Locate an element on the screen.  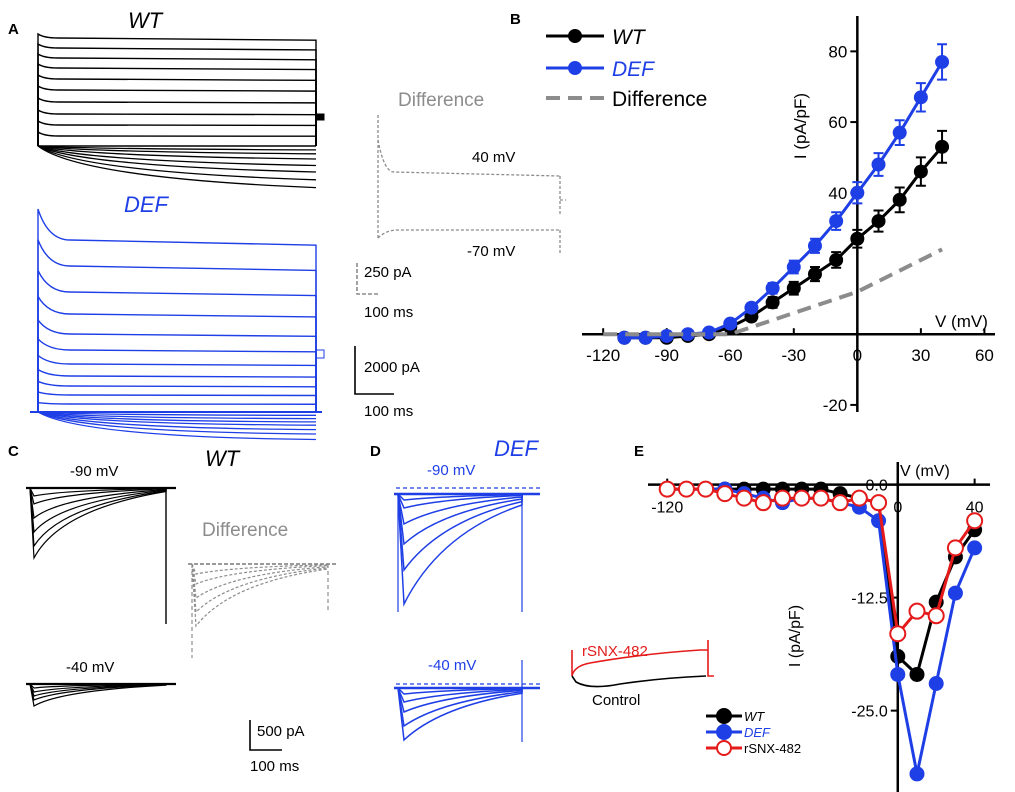
x-tick-label: -30 is located at coordinates (794, 355).